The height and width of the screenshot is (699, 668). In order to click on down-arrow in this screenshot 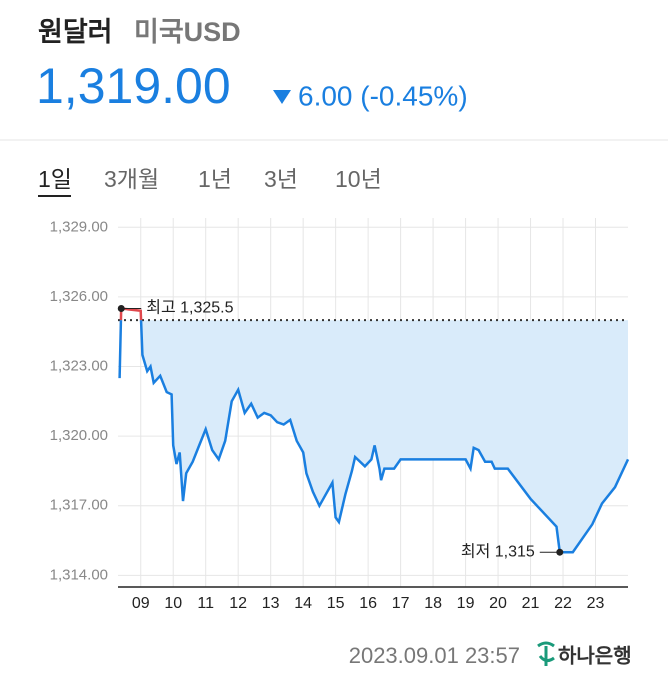, I will do `click(282, 97)`.